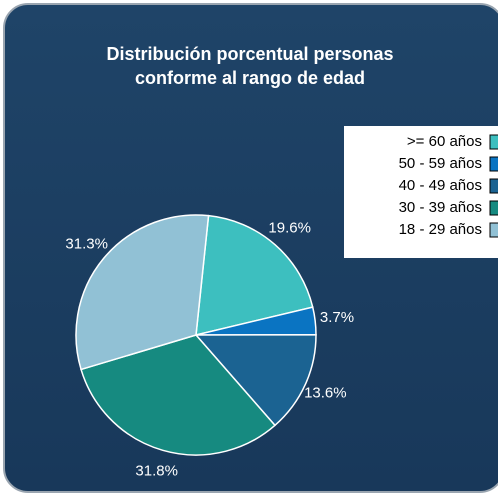 This screenshot has width=498, height=498. I want to click on chart-title: conforme al rango de edad, so click(250, 78).